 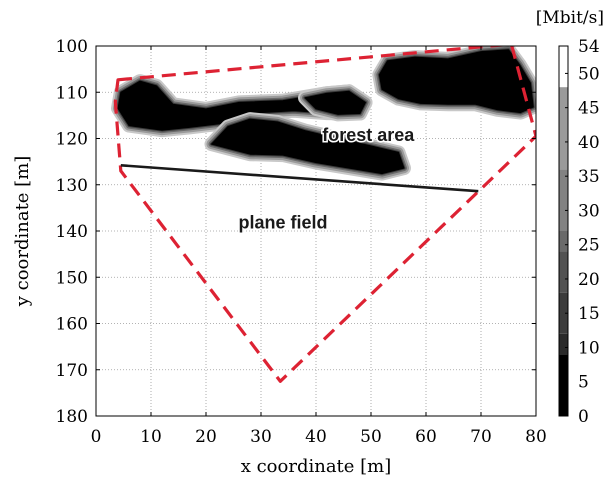 I want to click on colorbar-tick-label: 5, so click(x=583, y=383).